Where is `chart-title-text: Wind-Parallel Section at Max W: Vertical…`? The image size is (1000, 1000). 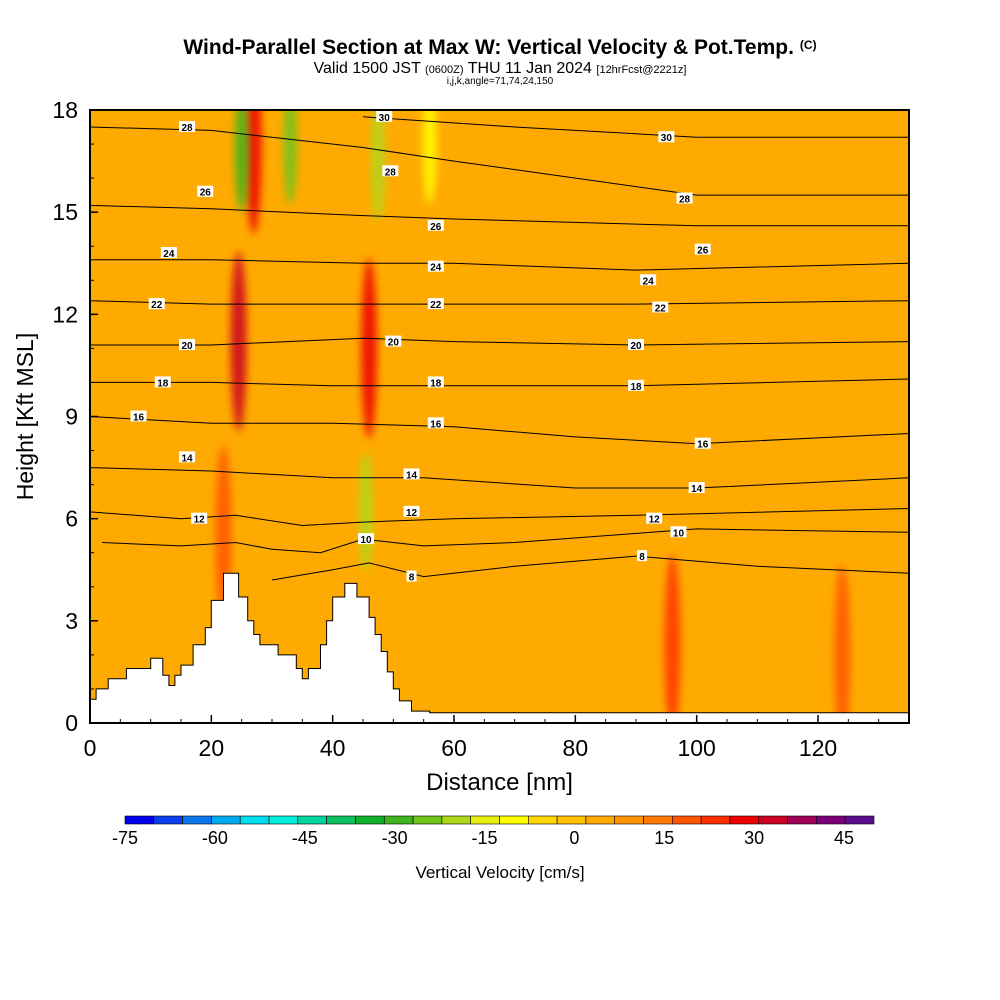 chart-title-text: Wind-Parallel Section at Max W: Vertical… is located at coordinates (488, 47).